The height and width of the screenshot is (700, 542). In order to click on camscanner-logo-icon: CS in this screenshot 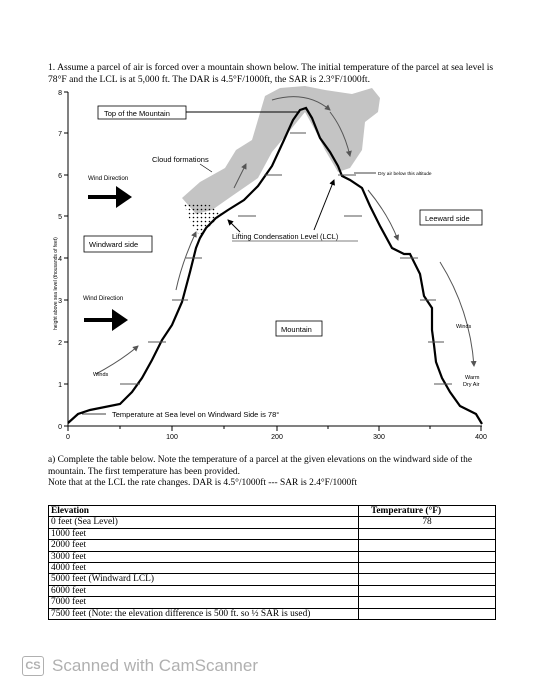, I will do `click(33, 666)`.